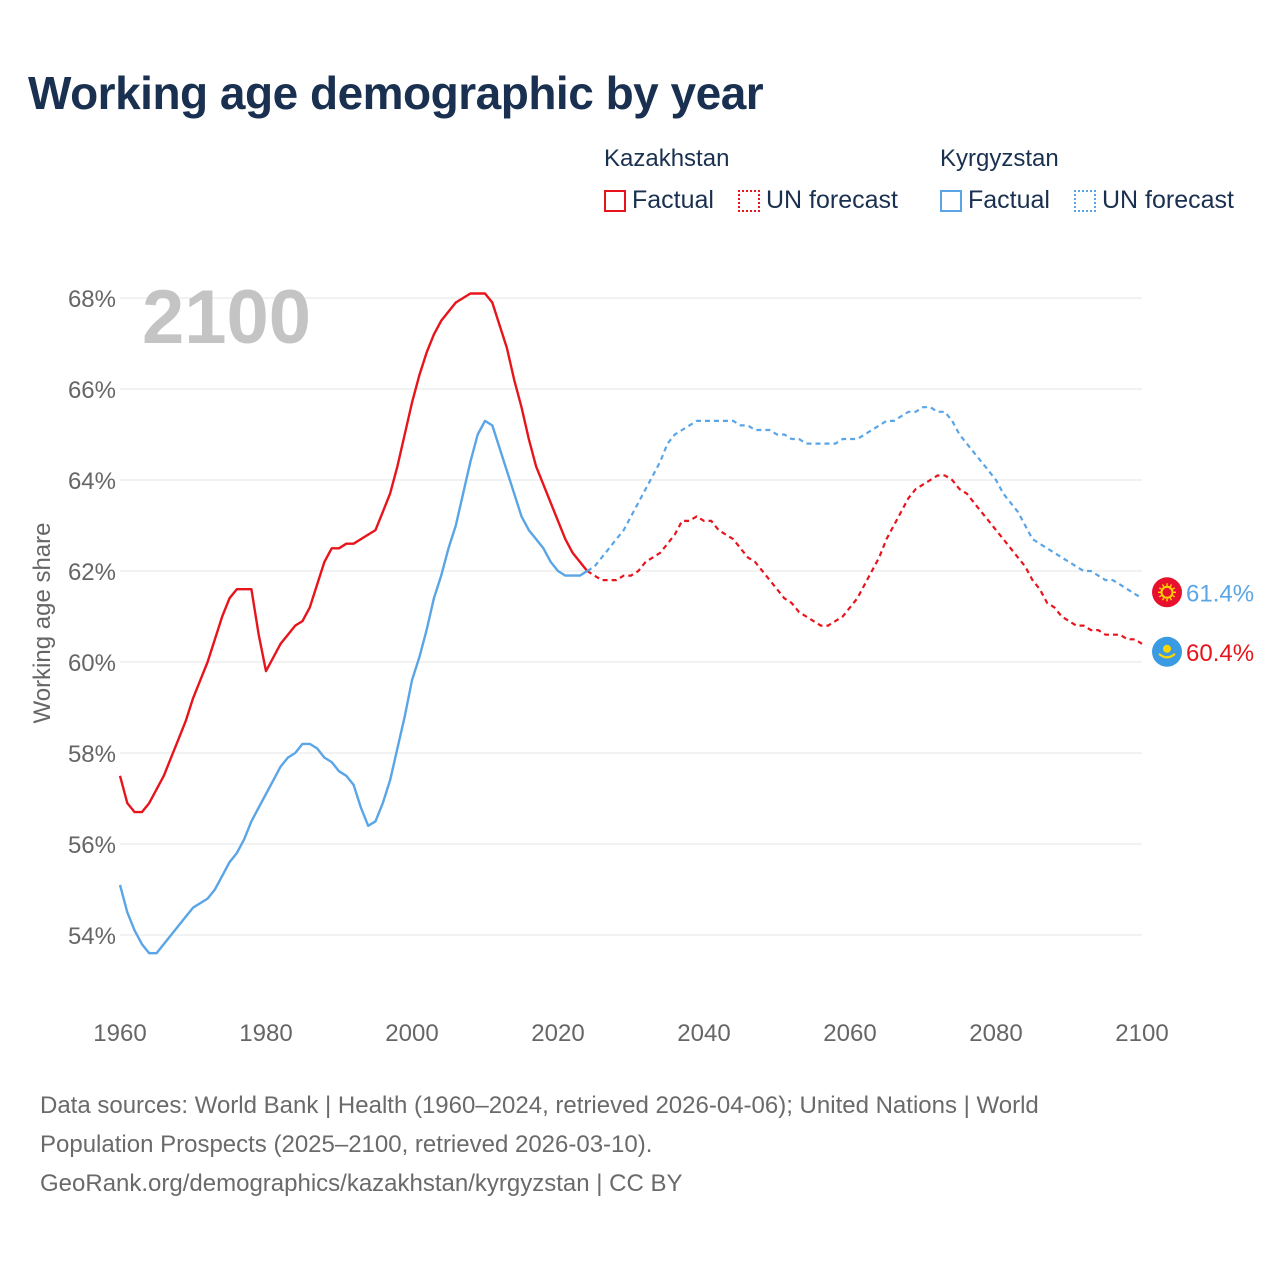 This screenshot has width=1280, height=1280. I want to click on x-tick-label: 1960, so click(119, 1033).